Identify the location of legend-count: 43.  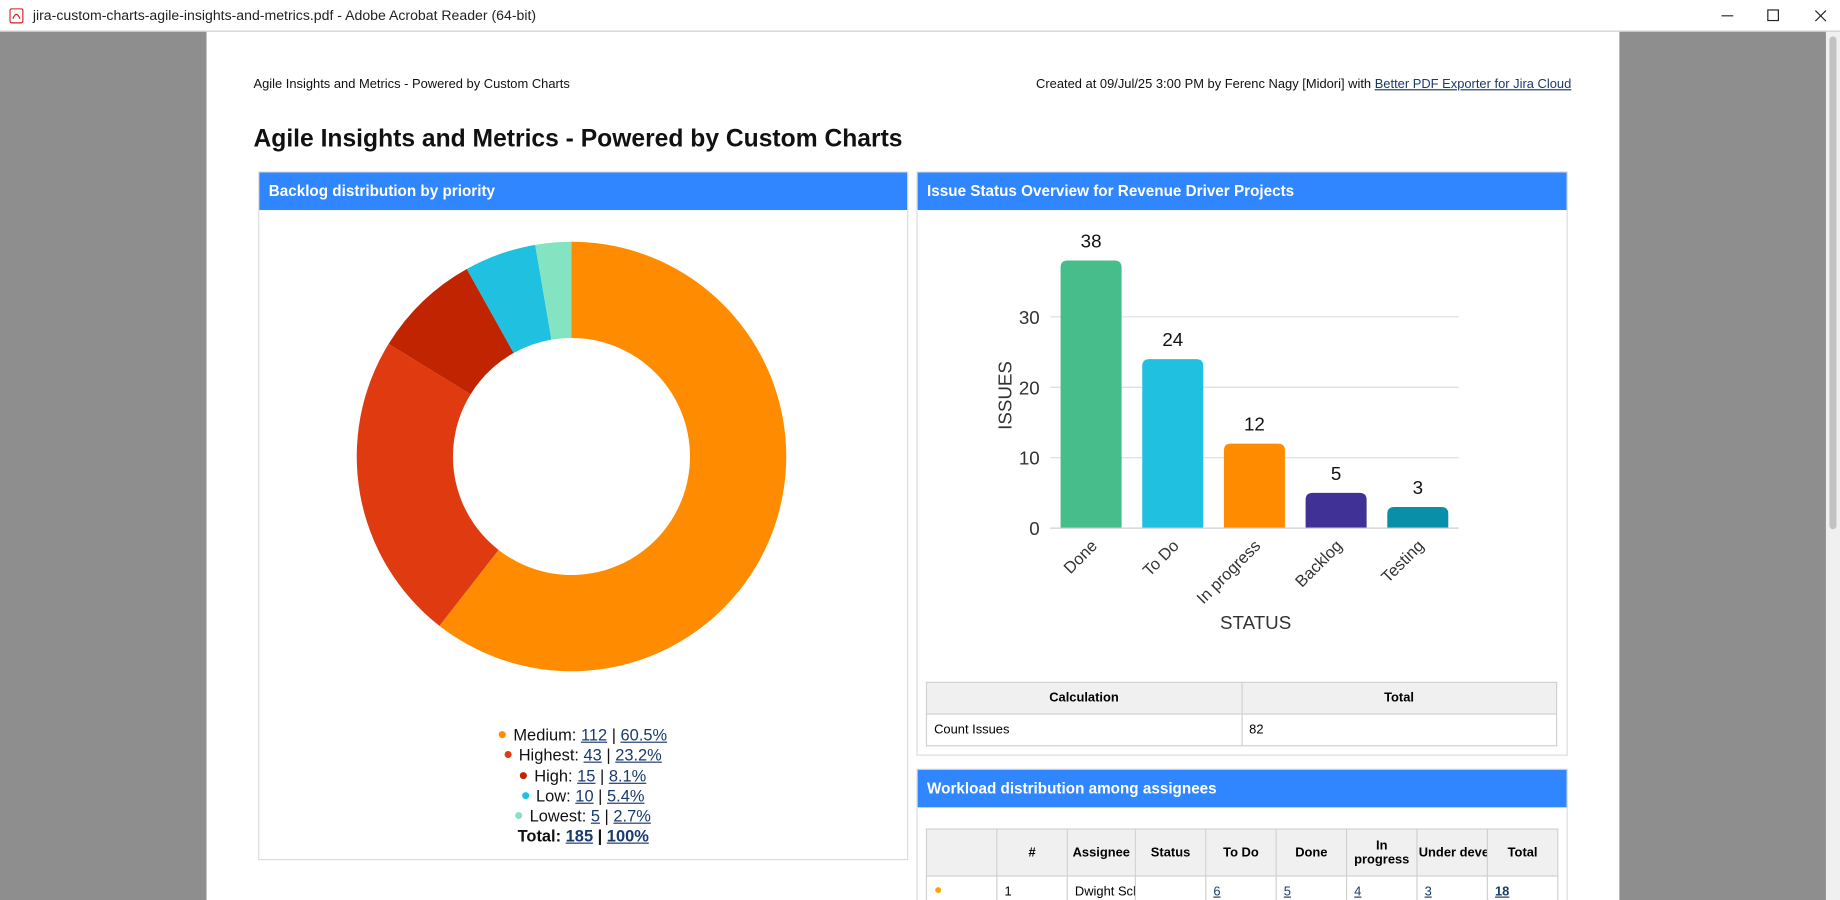
(592, 755).